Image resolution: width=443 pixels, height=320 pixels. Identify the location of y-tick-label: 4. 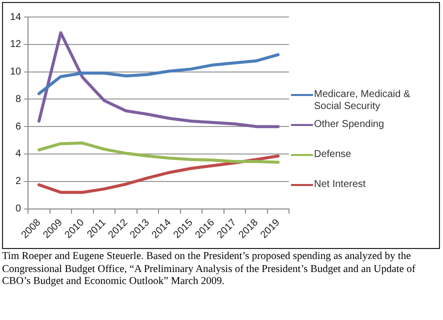
(19, 154).